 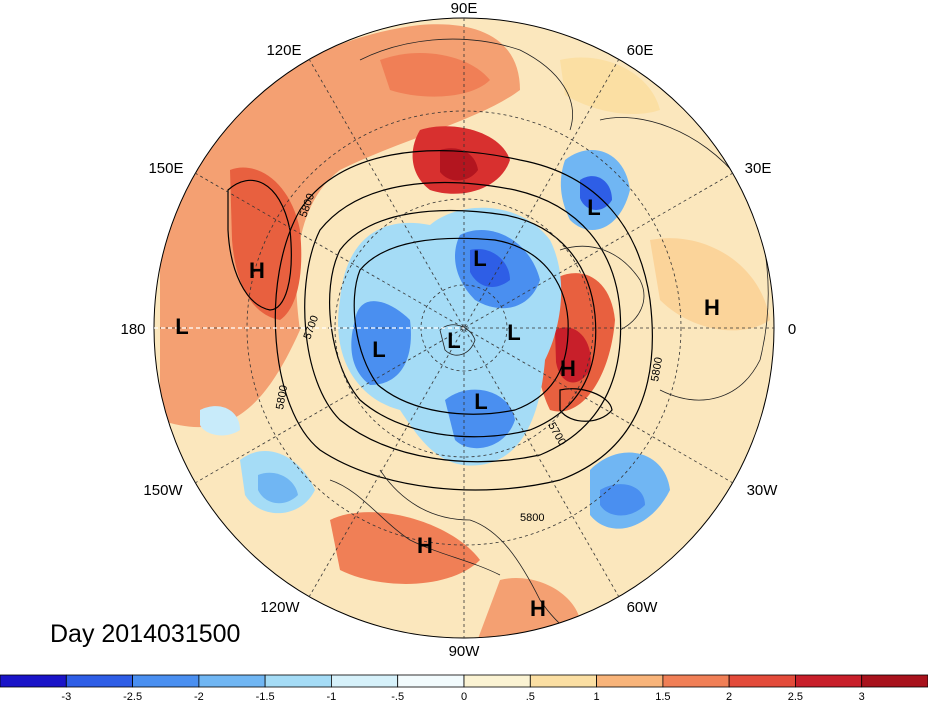 I want to click on meridian-label-30e: 30E, so click(x=758, y=168).